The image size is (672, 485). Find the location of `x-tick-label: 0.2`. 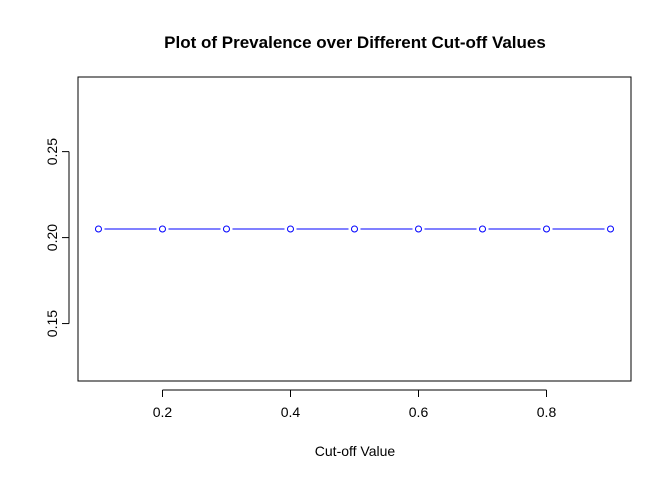

x-tick-label: 0.2 is located at coordinates (163, 412).